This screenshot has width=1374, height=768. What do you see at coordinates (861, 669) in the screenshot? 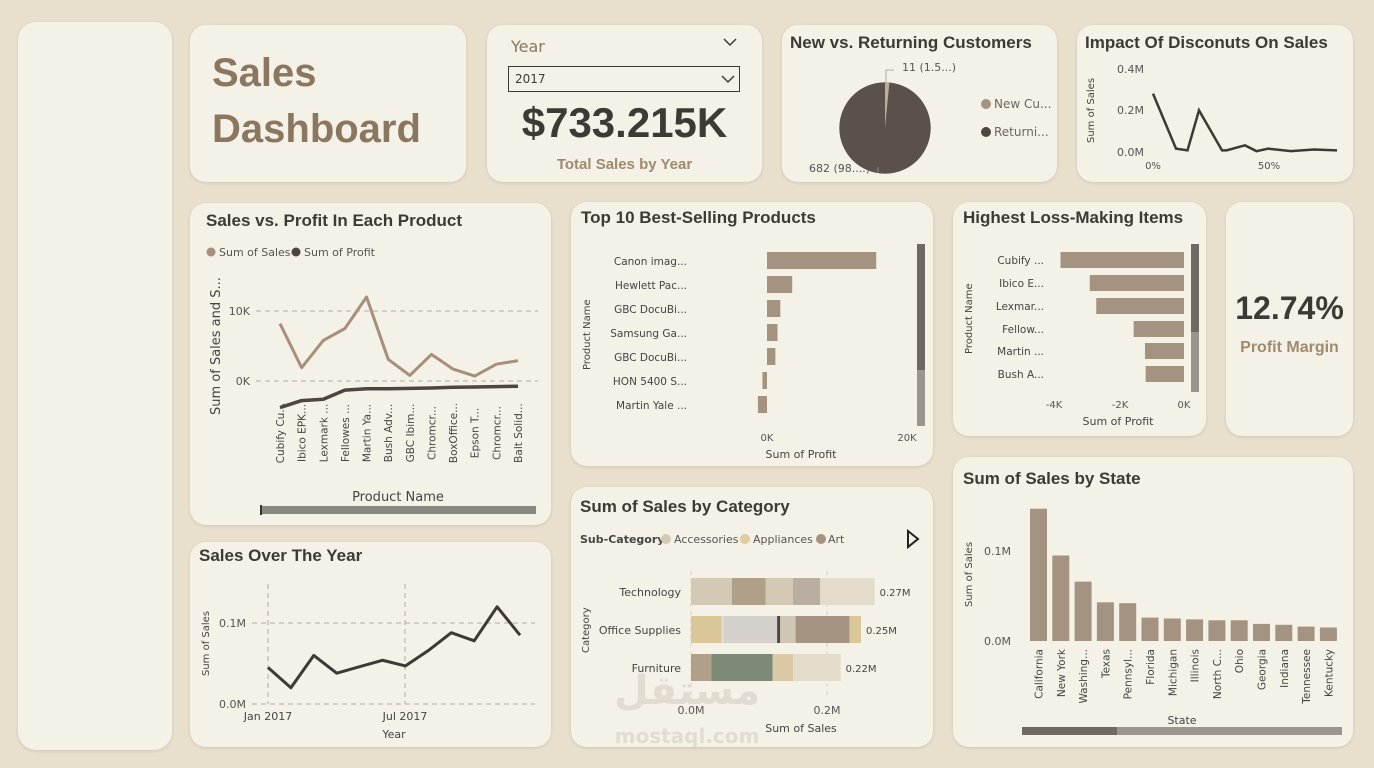
I see `category-total-label: 0.22M` at bounding box center [861, 669].